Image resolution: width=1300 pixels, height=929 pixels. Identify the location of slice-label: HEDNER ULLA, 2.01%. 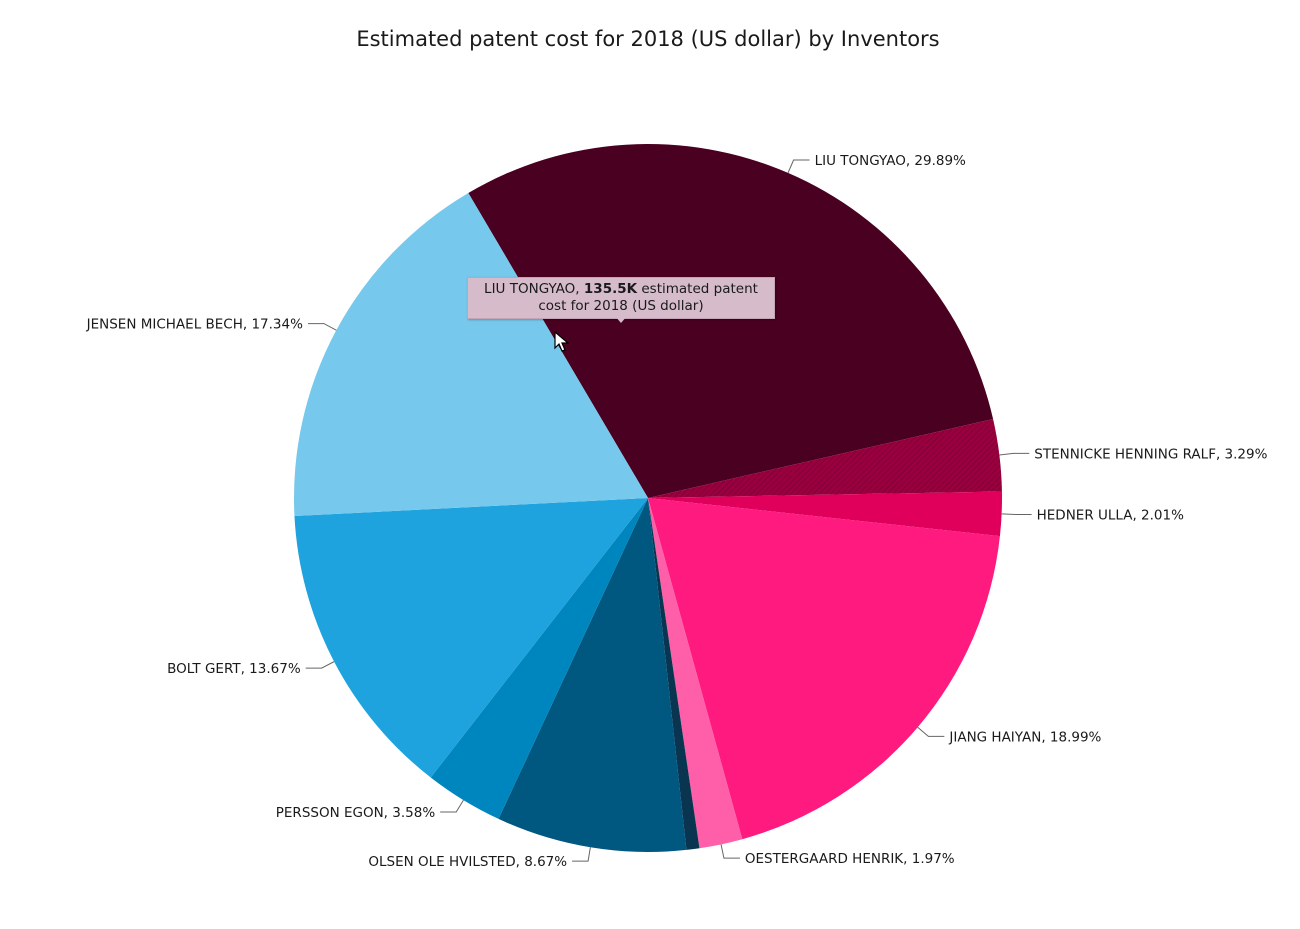
(1110, 515).